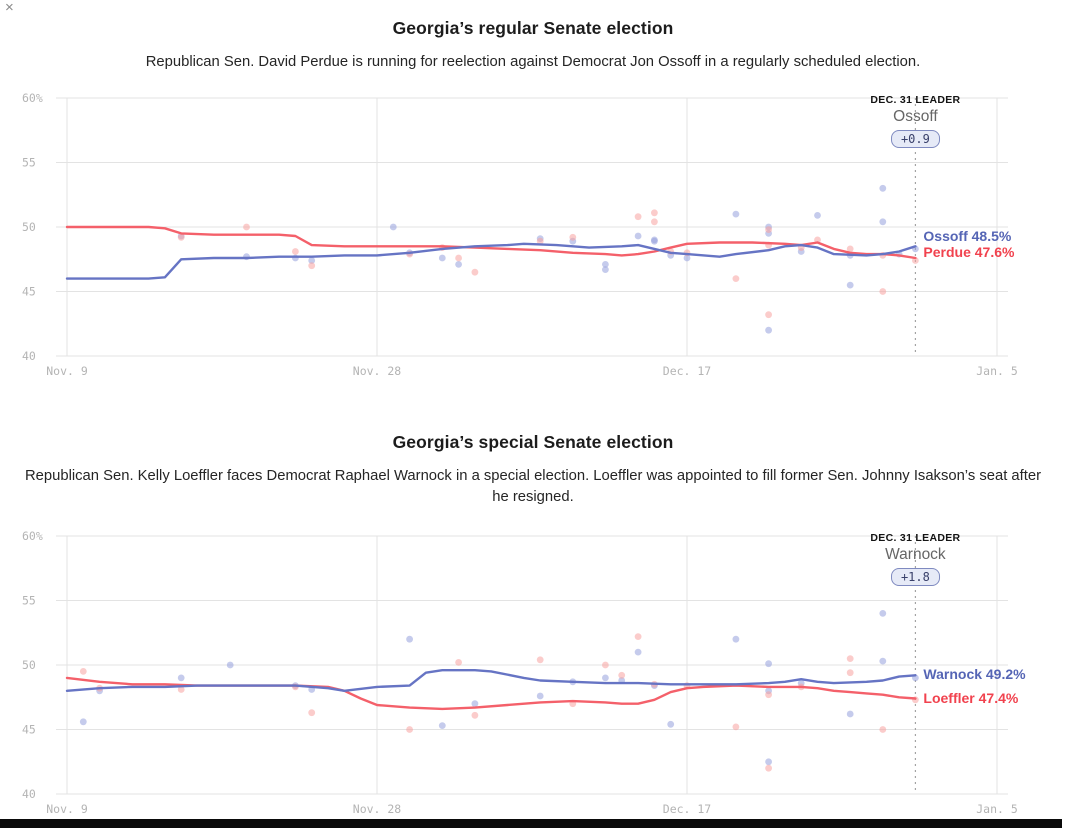 The image size is (1066, 828). Describe the element at coordinates (915, 577) in the screenshot. I see `leader-margin-badge: +1.8` at that location.